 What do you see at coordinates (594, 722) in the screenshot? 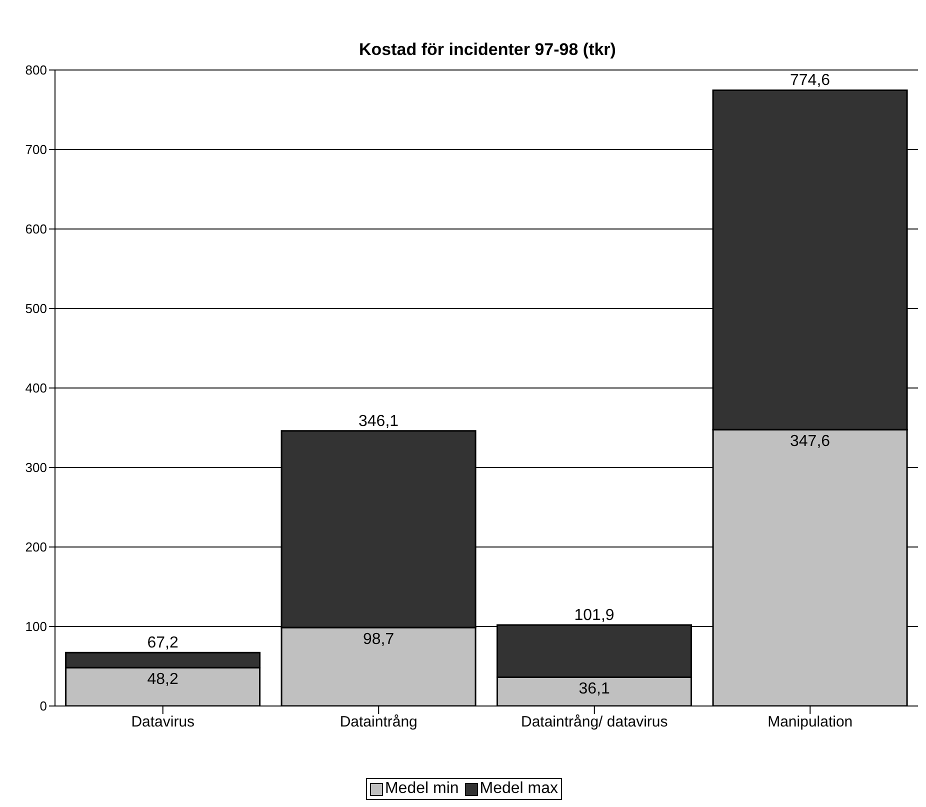
I see `x-tick-label: Dataintrång/ datavirus` at bounding box center [594, 722].